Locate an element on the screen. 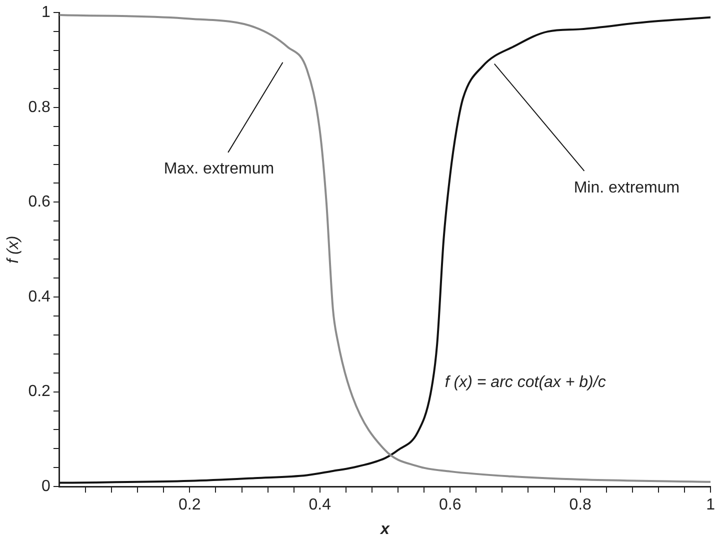  x-tick-label: 0.6 is located at coordinates (450, 505).